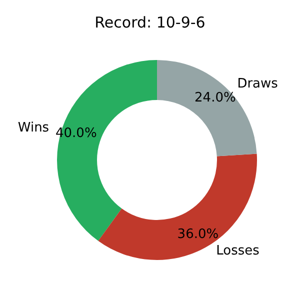 The height and width of the screenshot is (300, 300). Describe the element at coordinates (34, 128) in the screenshot. I see `slice-label: Wins` at that location.